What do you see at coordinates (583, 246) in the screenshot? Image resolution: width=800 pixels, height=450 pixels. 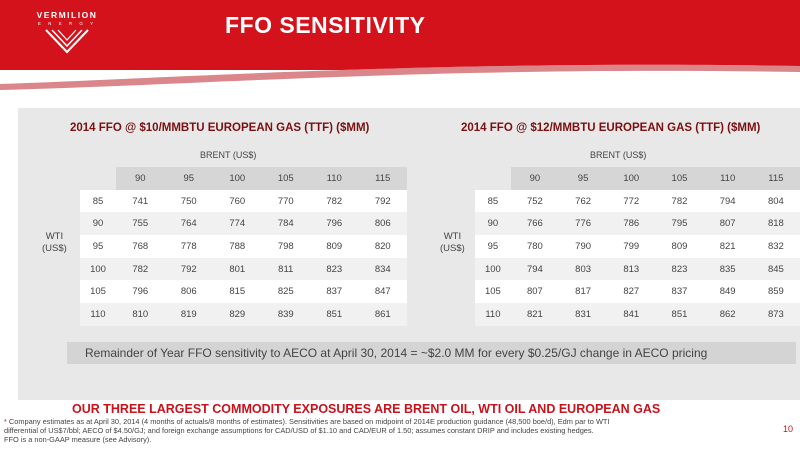 I see `ffo-value-cell: 790` at bounding box center [583, 246].